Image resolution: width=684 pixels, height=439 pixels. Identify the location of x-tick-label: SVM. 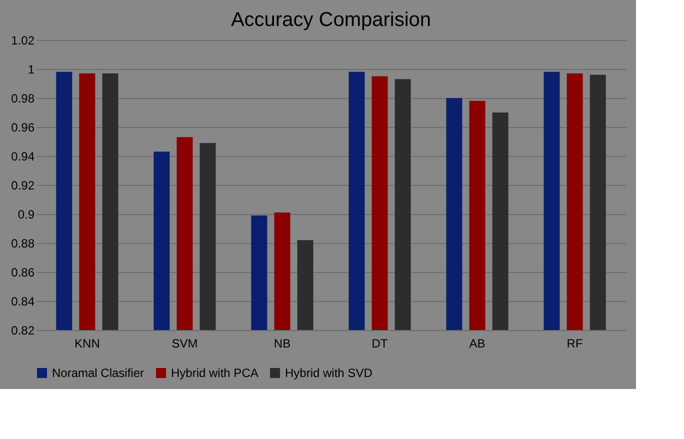
(185, 343).